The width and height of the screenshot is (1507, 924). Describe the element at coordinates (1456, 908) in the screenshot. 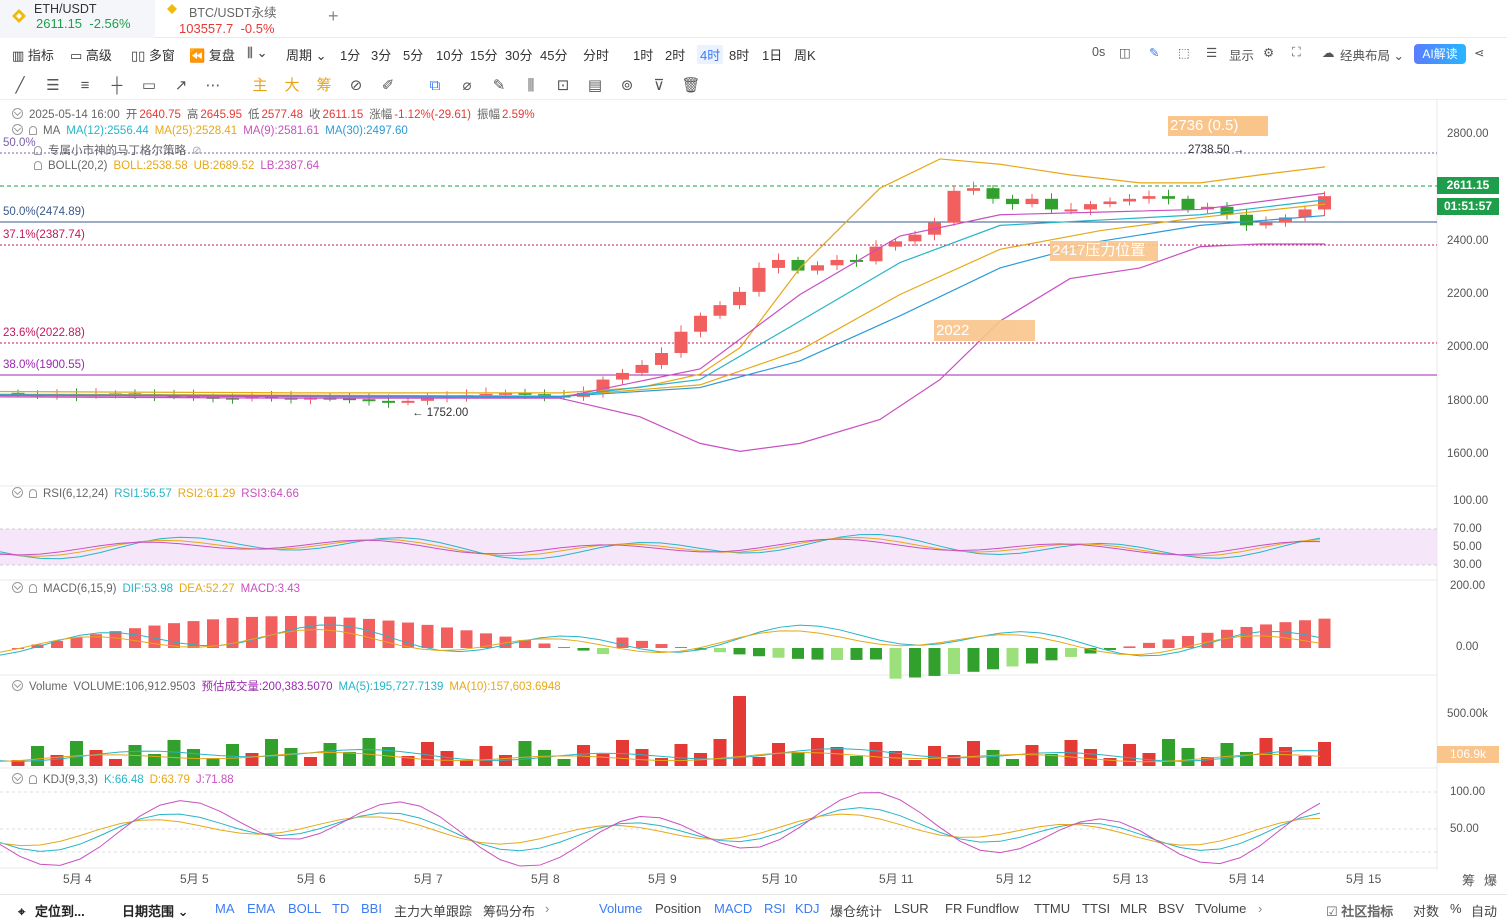

I see `percent-toggle: %` at that location.